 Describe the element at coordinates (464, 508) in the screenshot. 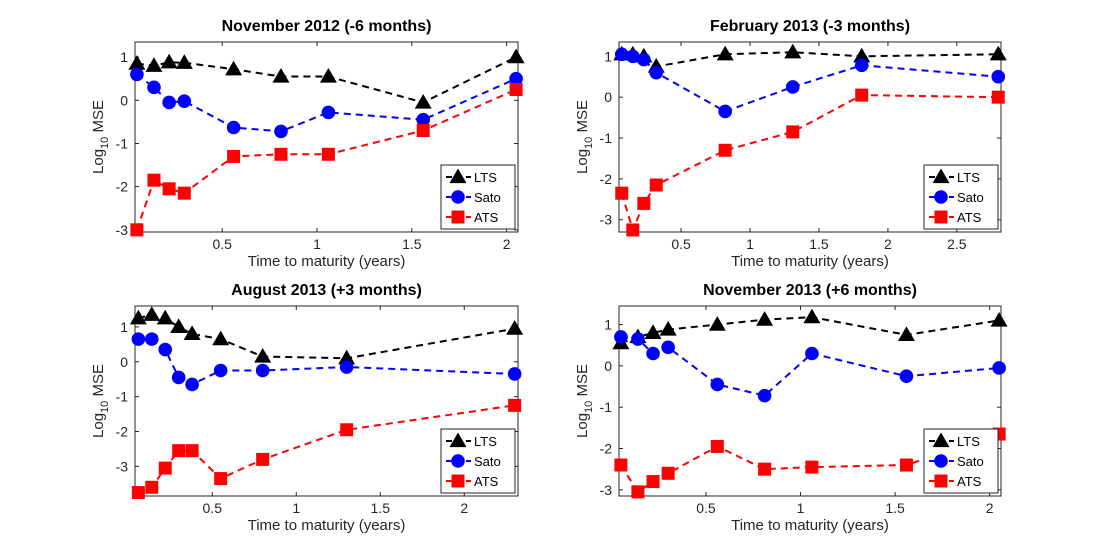

I see `x-tick-label: 2` at that location.